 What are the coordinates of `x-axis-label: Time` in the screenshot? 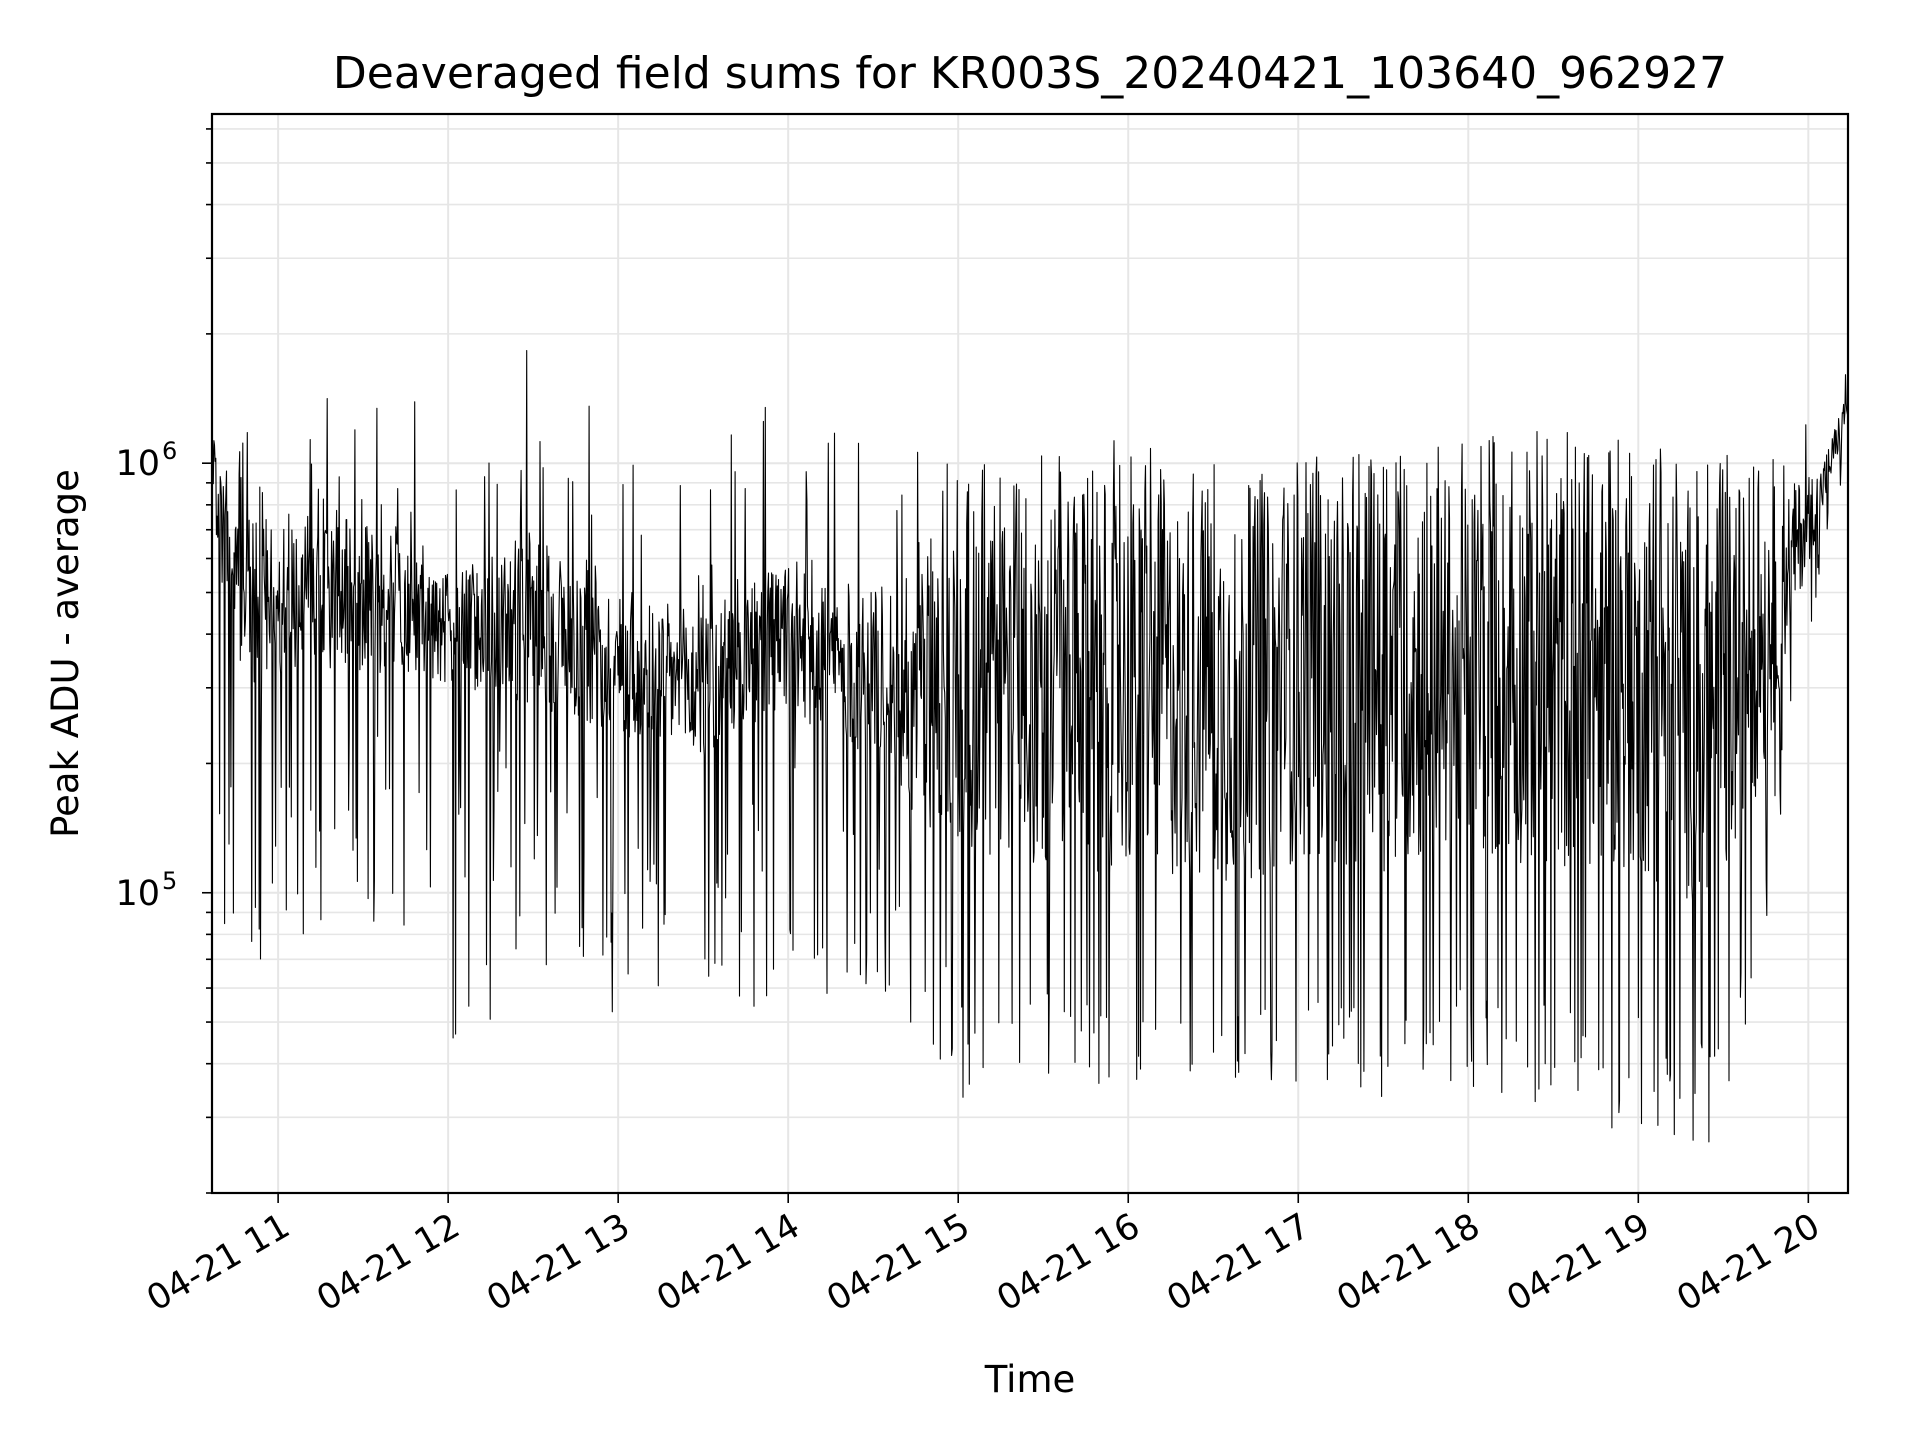 It's located at (1030, 1379).